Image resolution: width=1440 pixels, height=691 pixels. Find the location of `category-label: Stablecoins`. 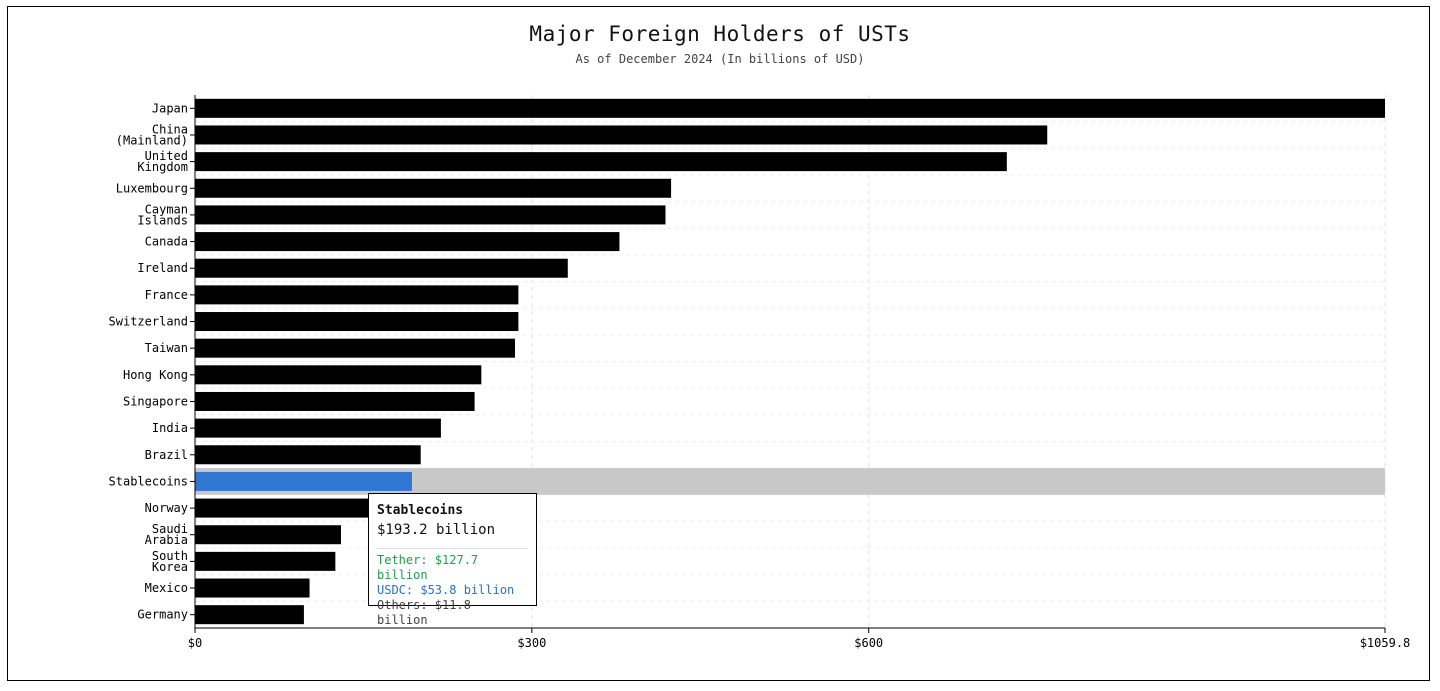

category-label: Stablecoins is located at coordinates (148, 481).